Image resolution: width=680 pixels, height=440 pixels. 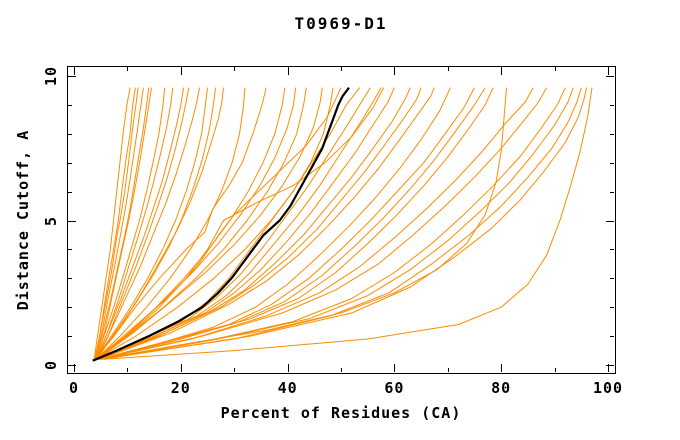 I want to click on x-tick-label: 0, so click(x=74, y=388).